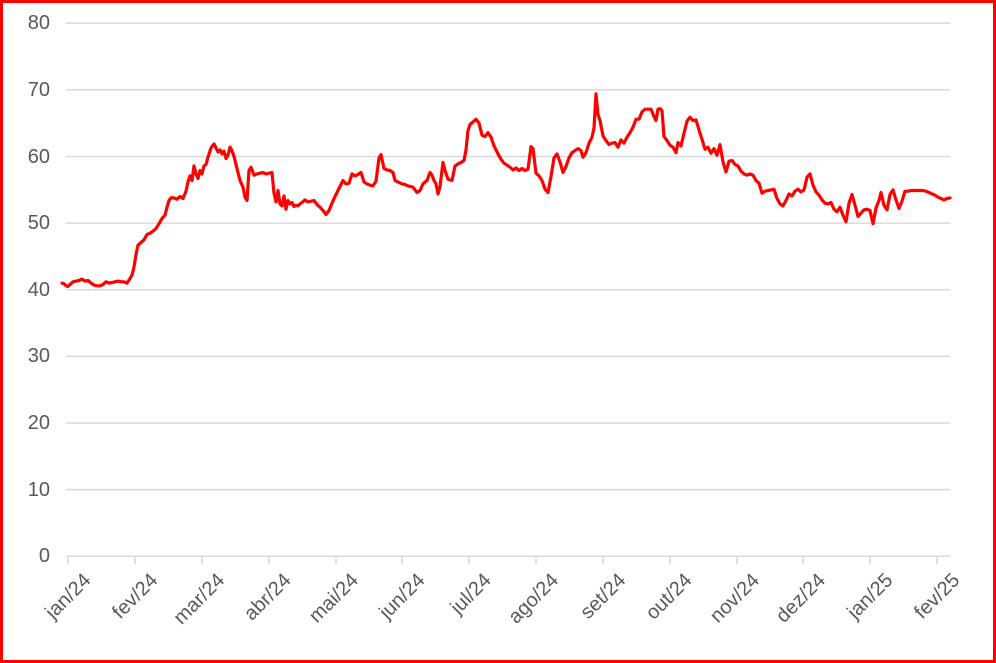  Describe the element at coordinates (38, 23) in the screenshot. I see `y-axis-label-80: 80` at that location.